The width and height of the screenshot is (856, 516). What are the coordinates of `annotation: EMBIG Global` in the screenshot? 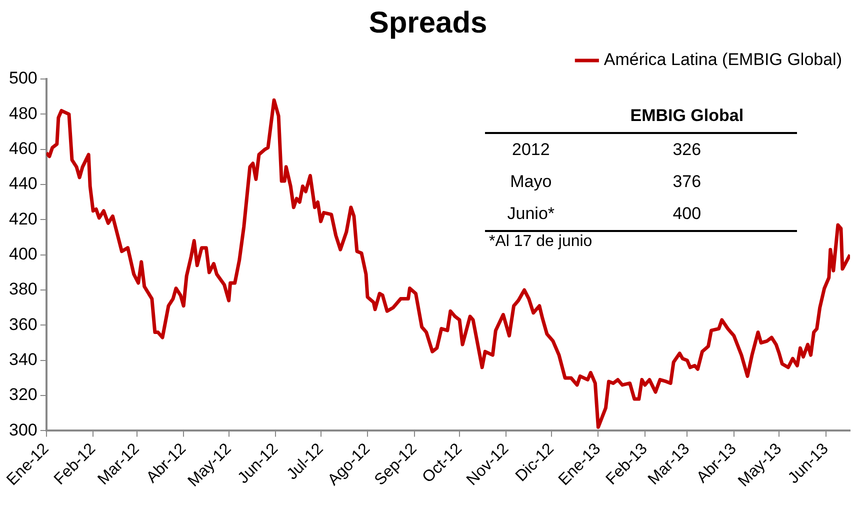 It's located at (686, 116).